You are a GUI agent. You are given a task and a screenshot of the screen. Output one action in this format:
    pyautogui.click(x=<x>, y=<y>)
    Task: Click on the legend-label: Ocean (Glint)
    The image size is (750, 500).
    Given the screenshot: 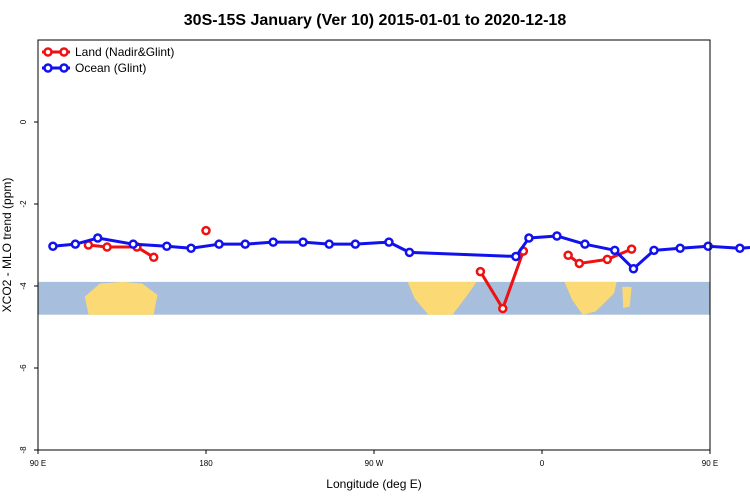 What is the action you would take?
    pyautogui.click(x=110, y=68)
    